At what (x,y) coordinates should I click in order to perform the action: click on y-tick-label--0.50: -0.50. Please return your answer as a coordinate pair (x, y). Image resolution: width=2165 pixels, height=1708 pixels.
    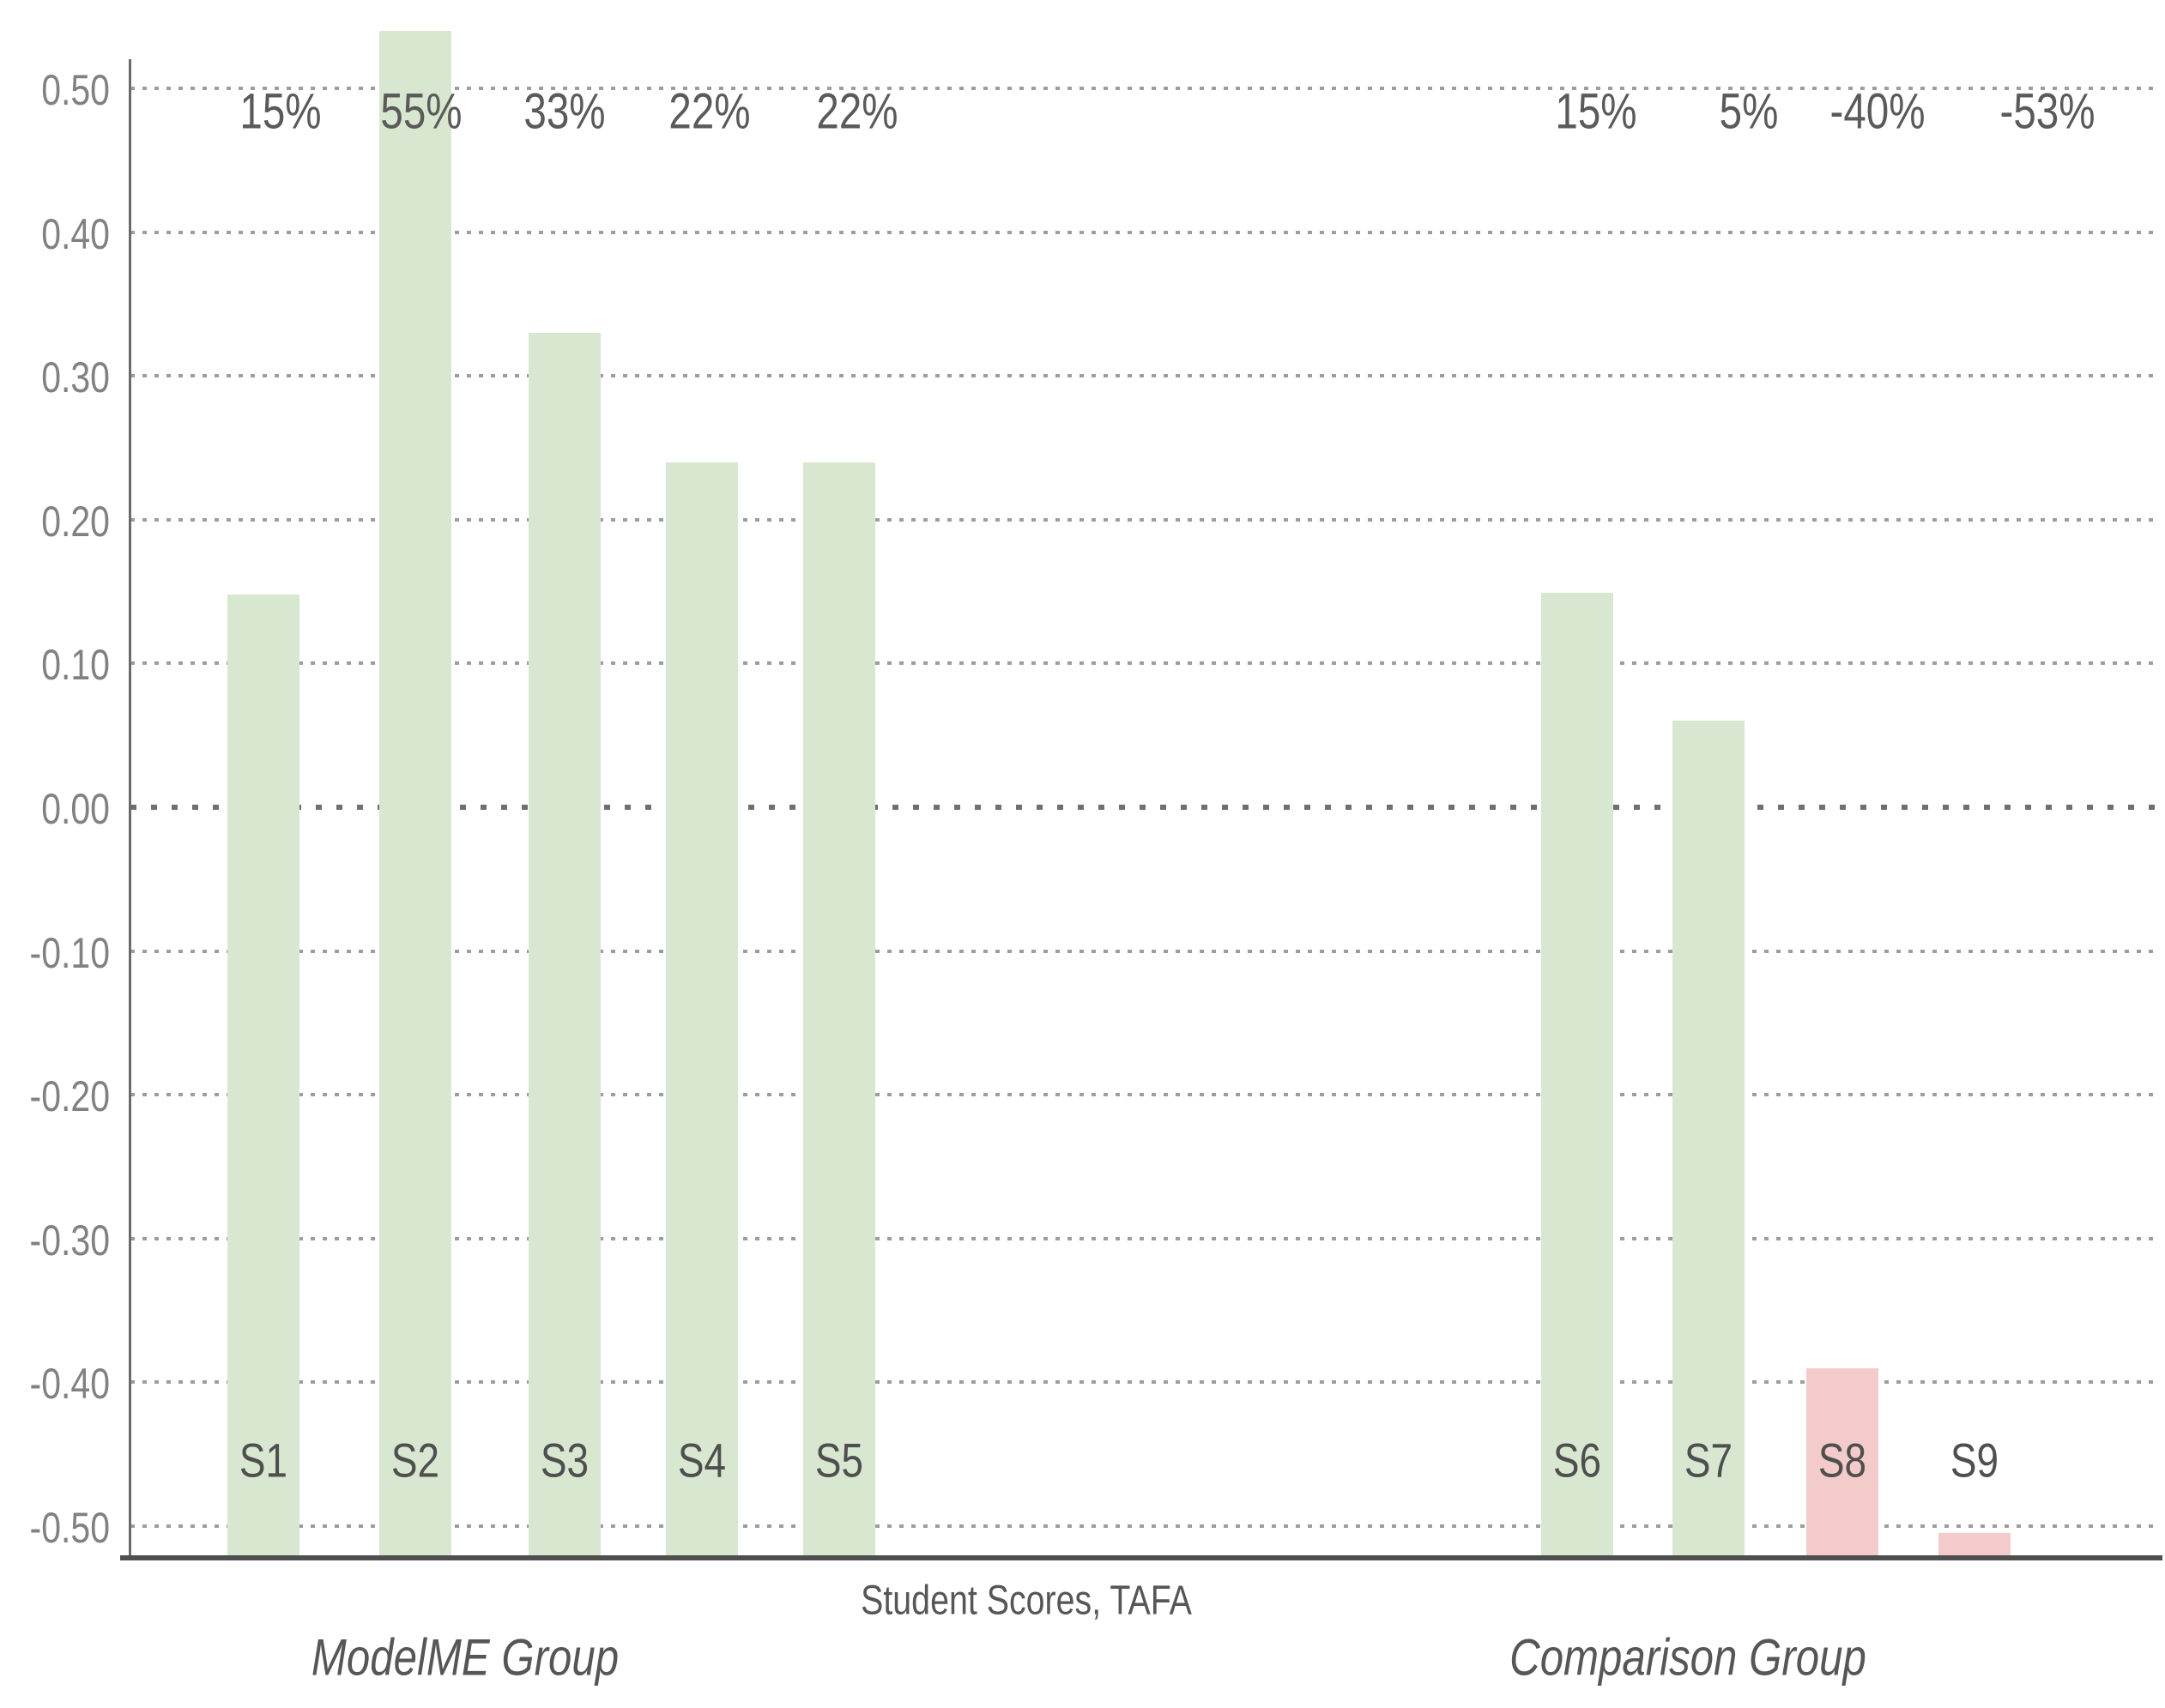
    Looking at the image, I should click on (70, 1528).